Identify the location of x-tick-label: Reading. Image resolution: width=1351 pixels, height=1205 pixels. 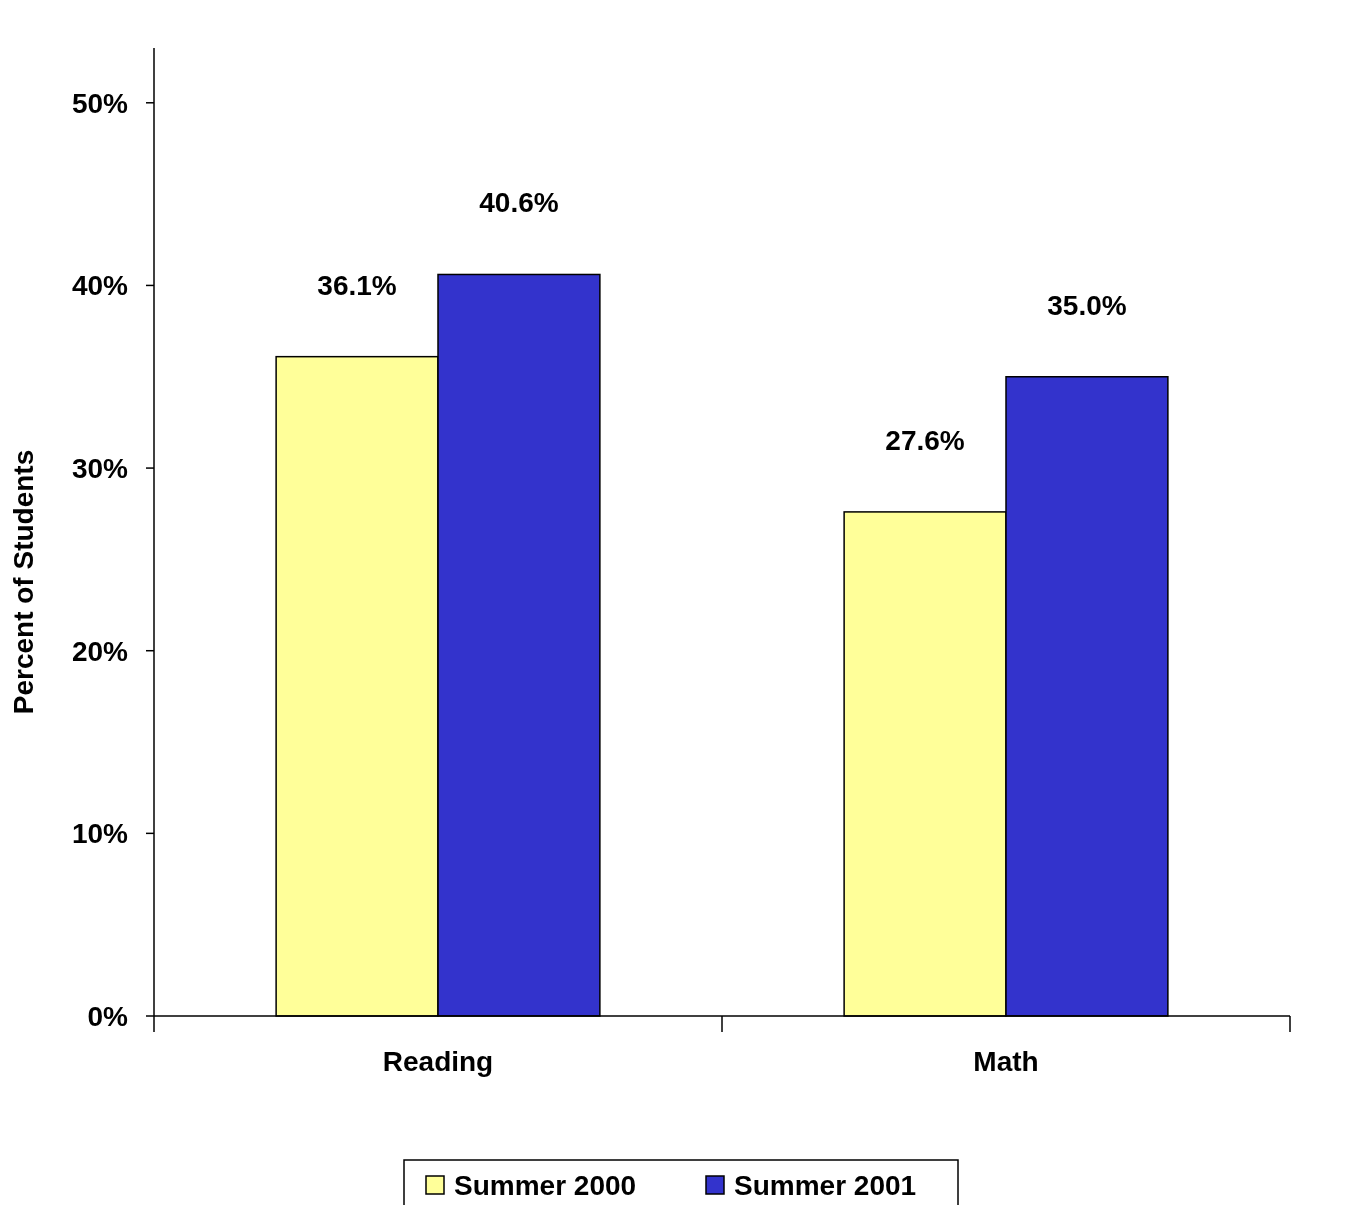
(438, 1061).